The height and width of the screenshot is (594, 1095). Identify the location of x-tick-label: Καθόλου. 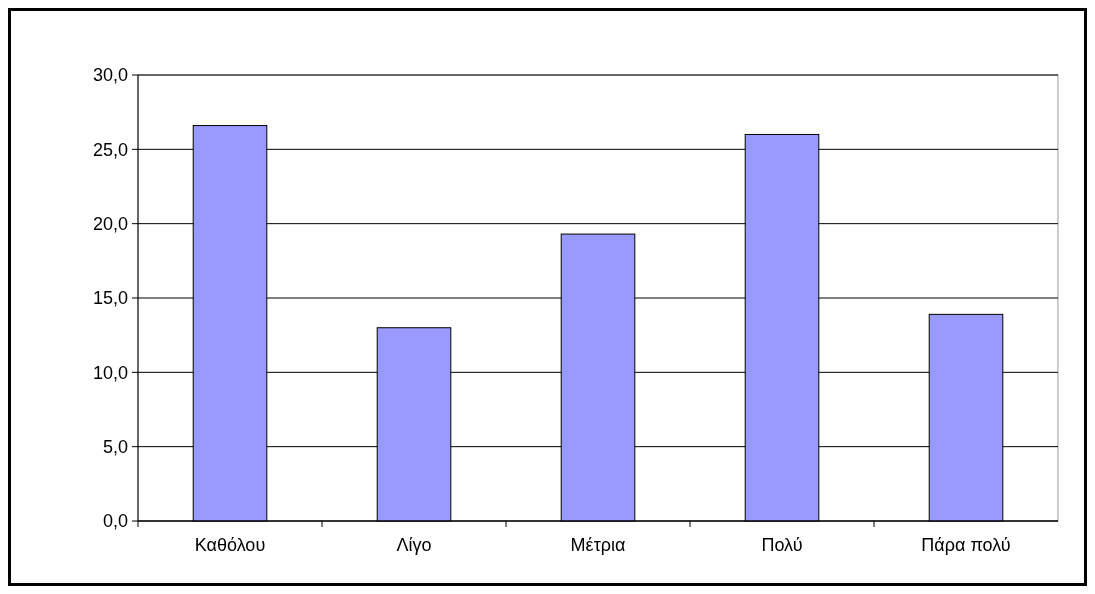
(230, 545).